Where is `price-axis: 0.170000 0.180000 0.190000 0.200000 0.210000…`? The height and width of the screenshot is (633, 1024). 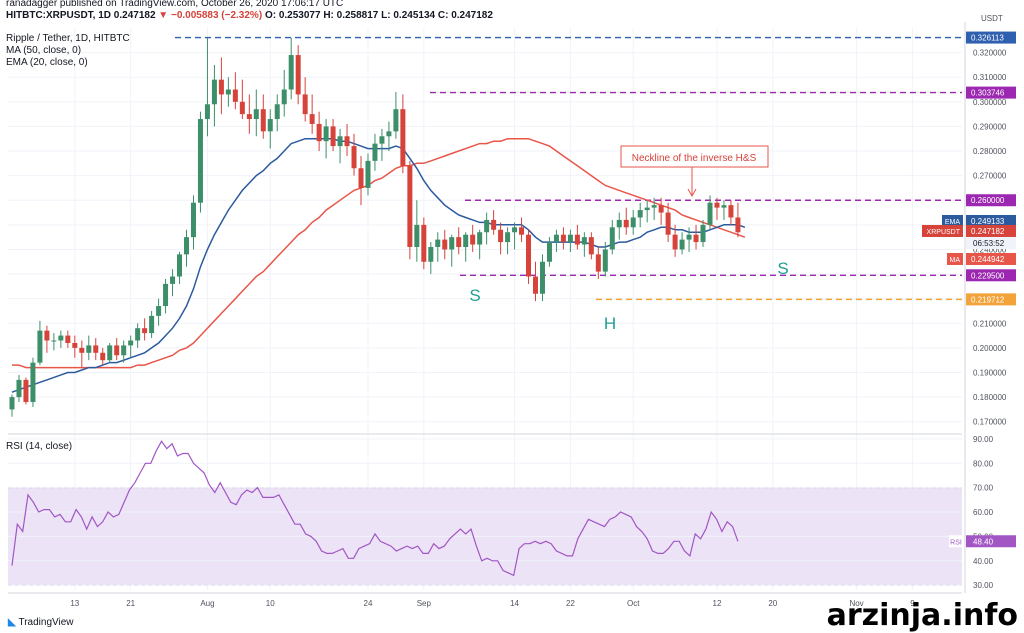 price-axis: 0.170000 0.180000 0.190000 0.200000 0.210000… is located at coordinates (969, 302).